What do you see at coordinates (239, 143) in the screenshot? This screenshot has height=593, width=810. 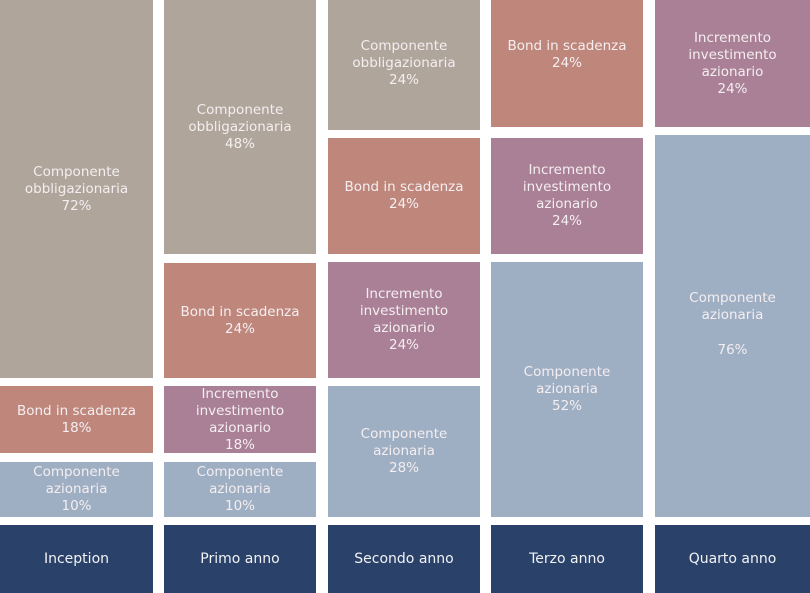 I see `segment-percentage: 48%` at bounding box center [239, 143].